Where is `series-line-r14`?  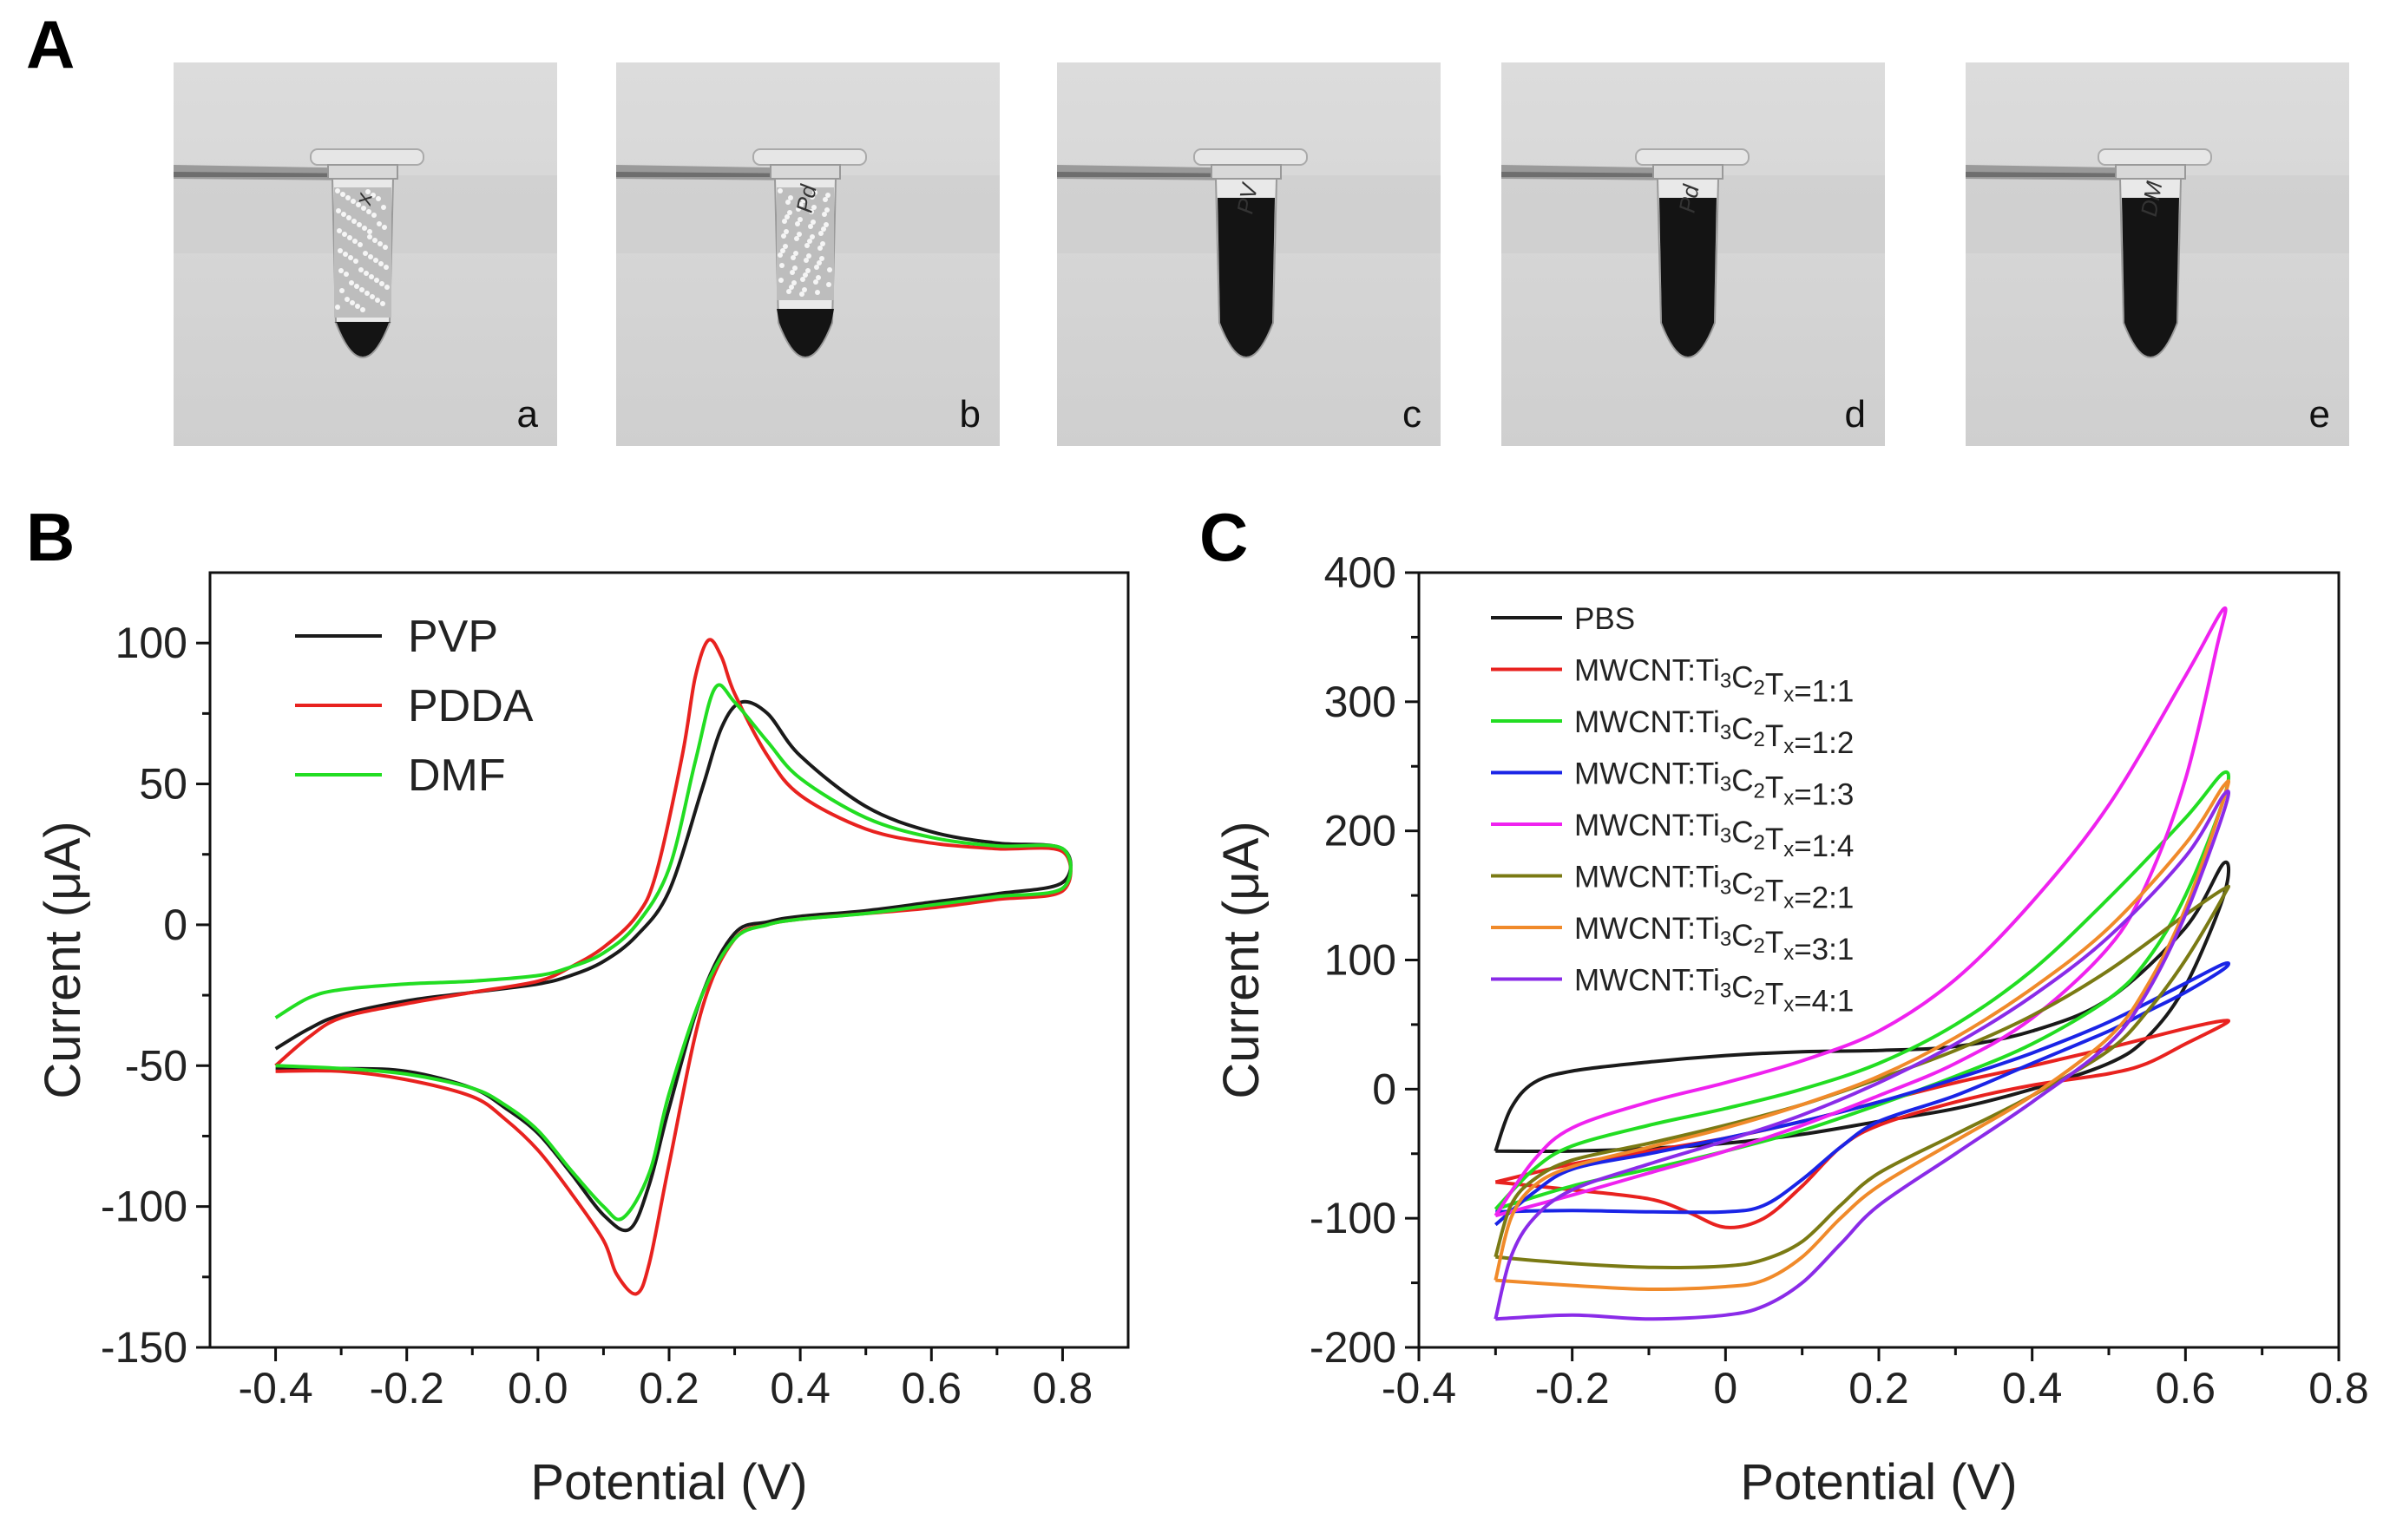
series-line-r14 is located at coordinates (1861, 912).